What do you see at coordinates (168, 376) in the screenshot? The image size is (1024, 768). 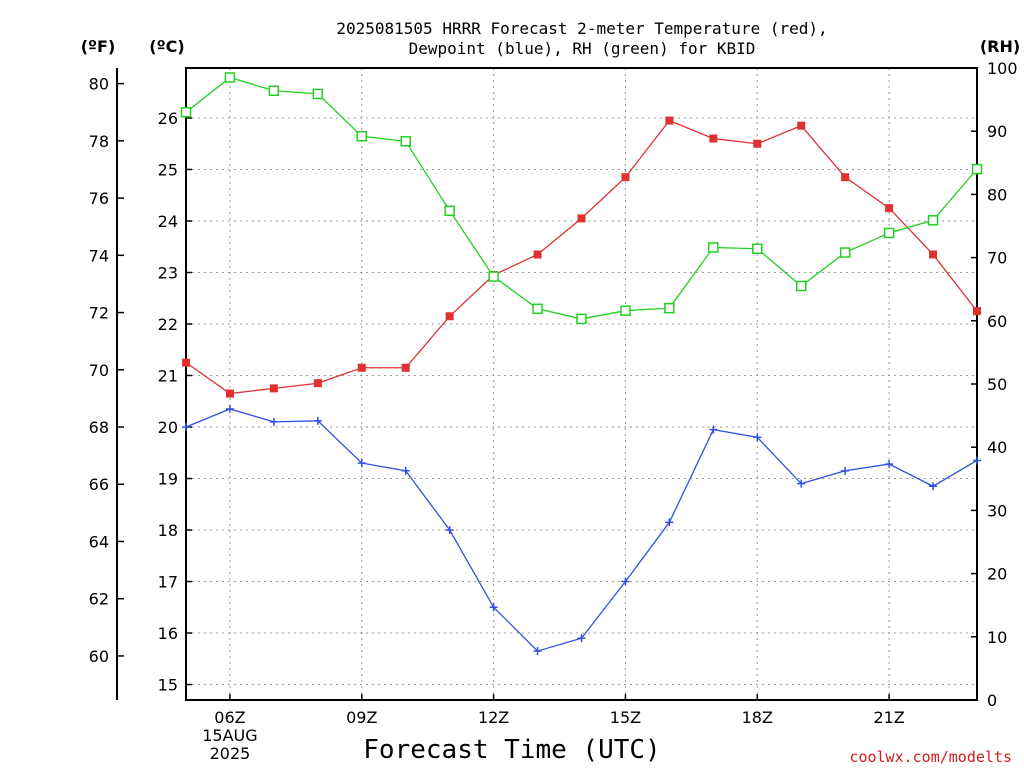 I see `celsius-tick-label: 21` at bounding box center [168, 376].